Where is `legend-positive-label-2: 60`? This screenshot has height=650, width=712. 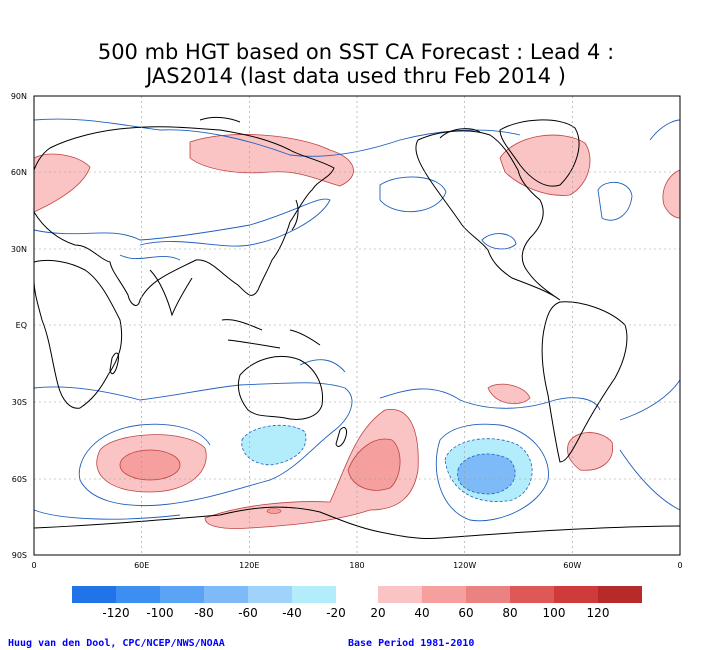
legend-positive-label-2: 60 is located at coordinates (465, 613).